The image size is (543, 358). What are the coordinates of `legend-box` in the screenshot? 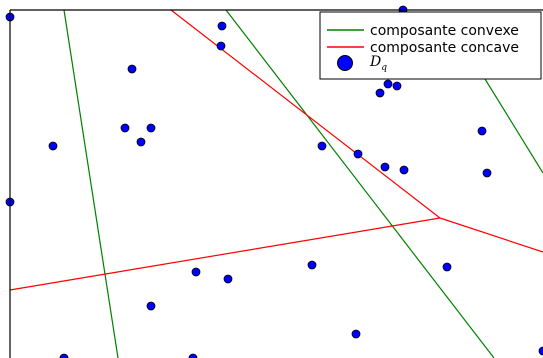 It's located at (430, 45).